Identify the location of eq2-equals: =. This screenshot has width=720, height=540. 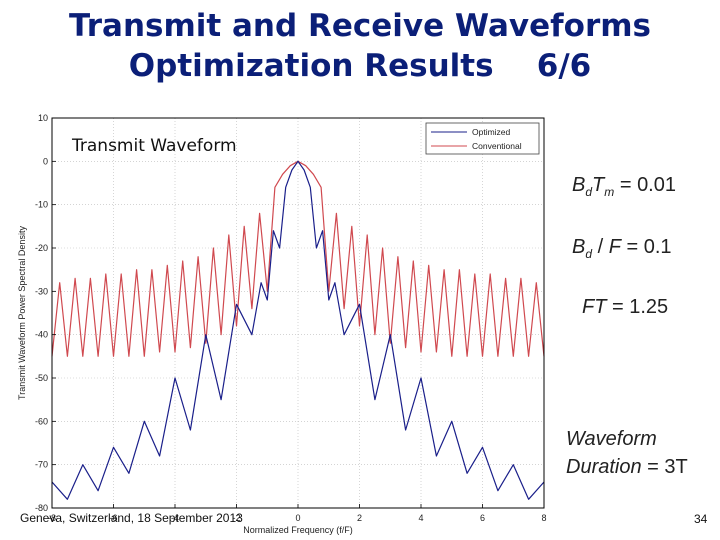
(632, 247).